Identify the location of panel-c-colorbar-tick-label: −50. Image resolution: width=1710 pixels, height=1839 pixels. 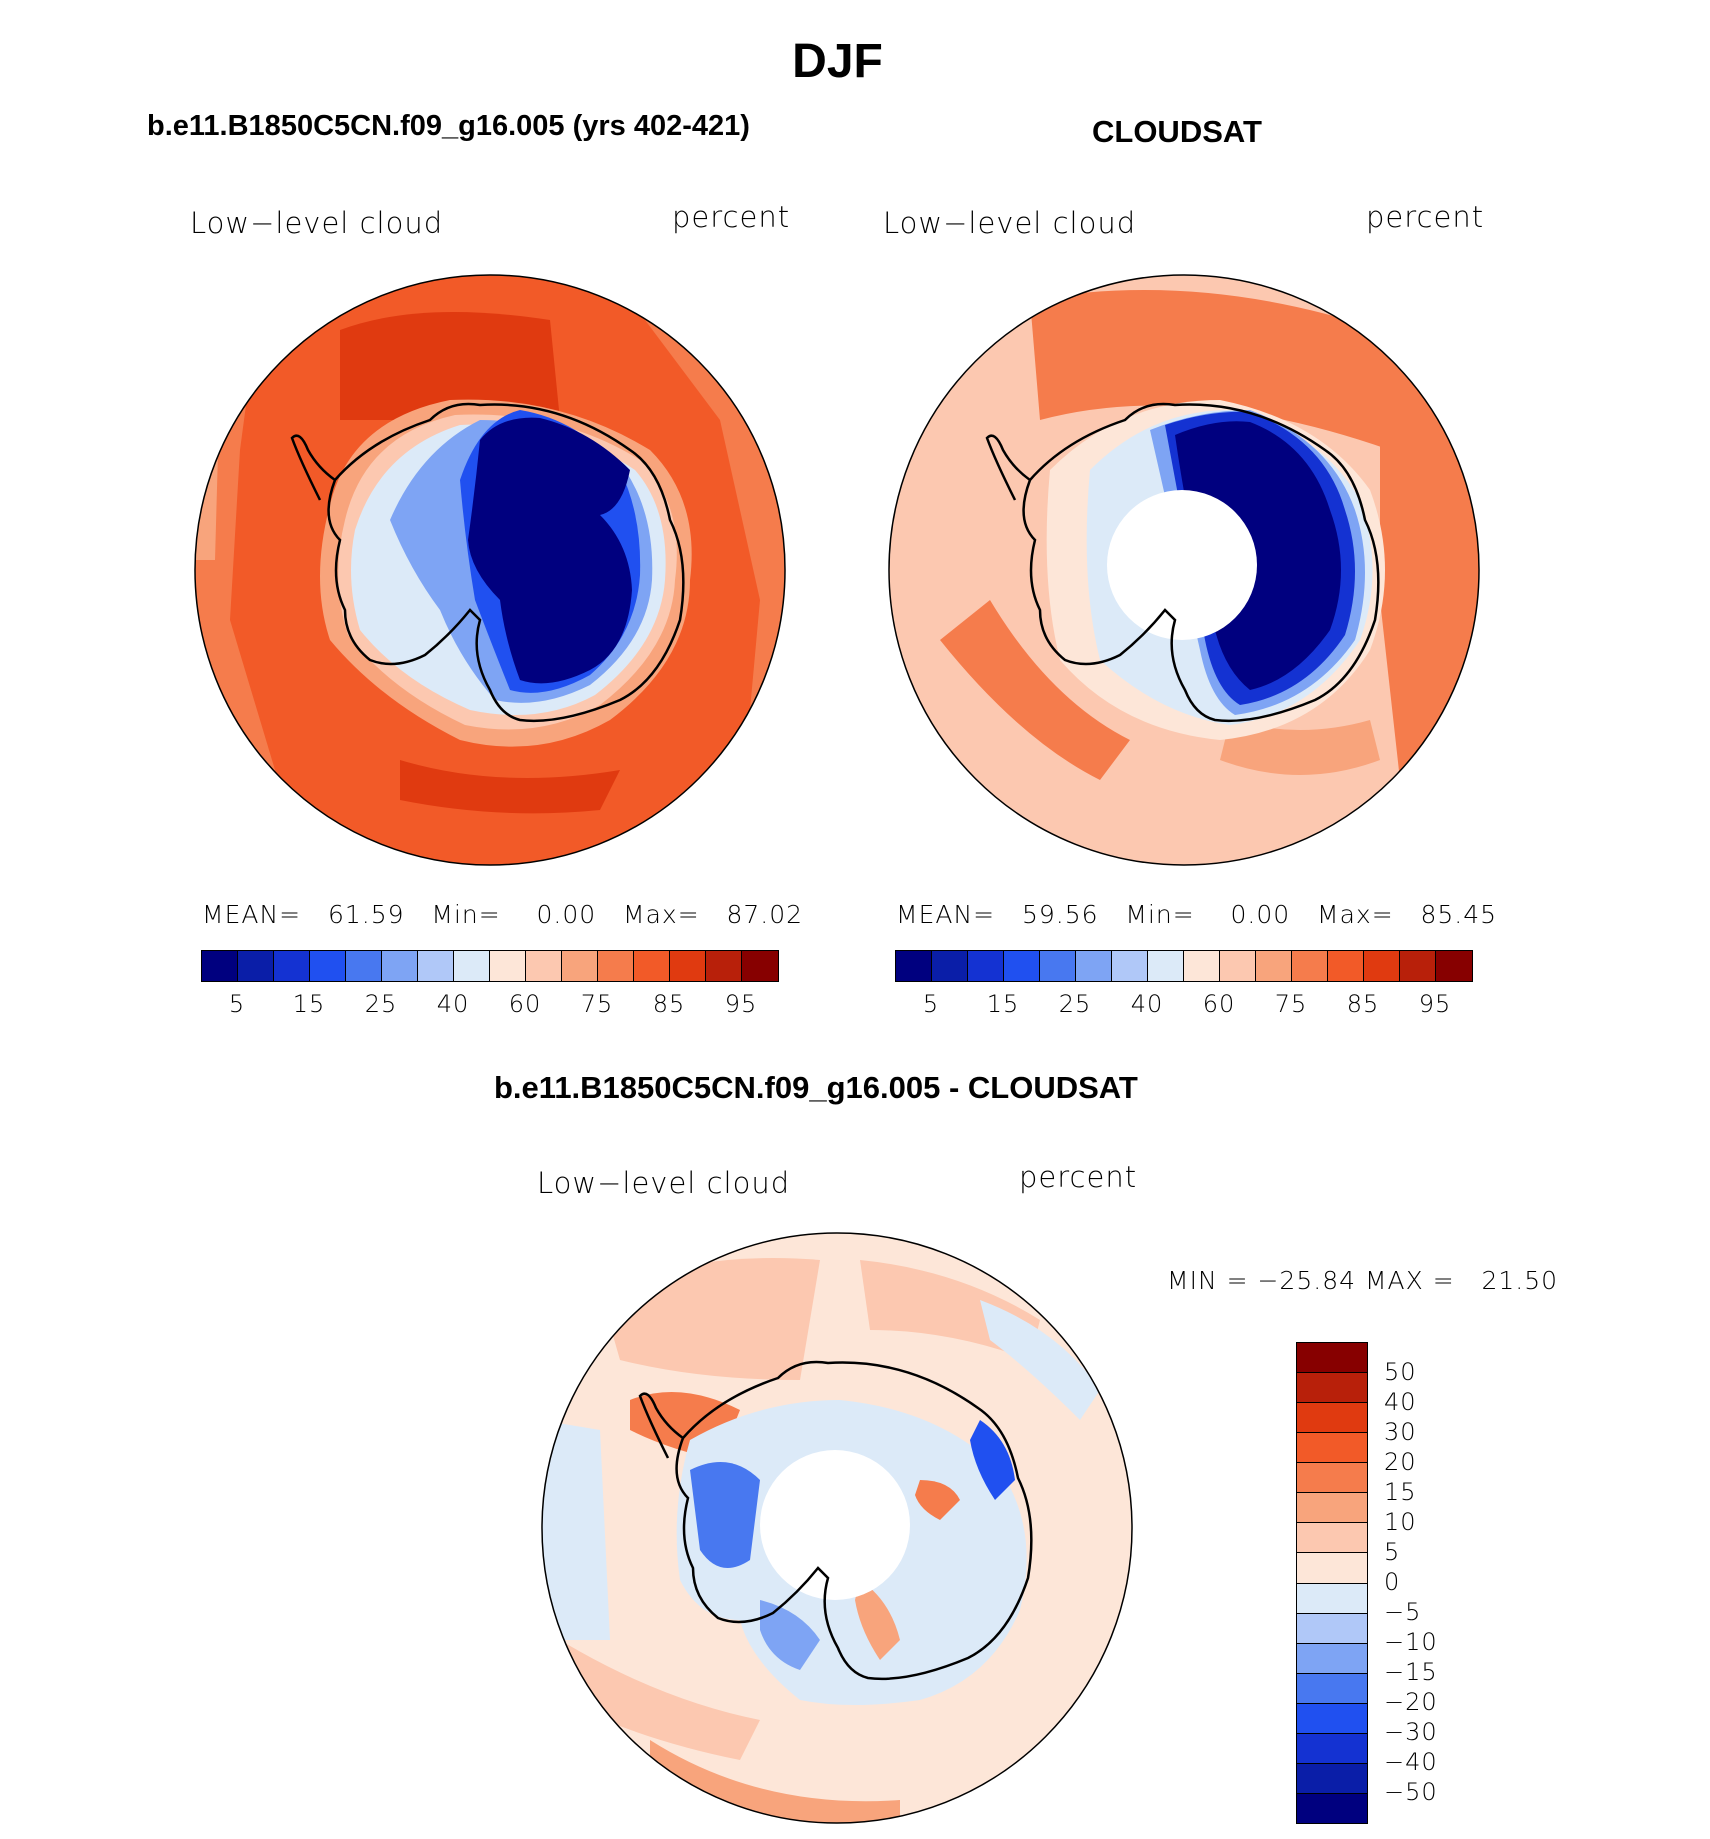
(1411, 1792).